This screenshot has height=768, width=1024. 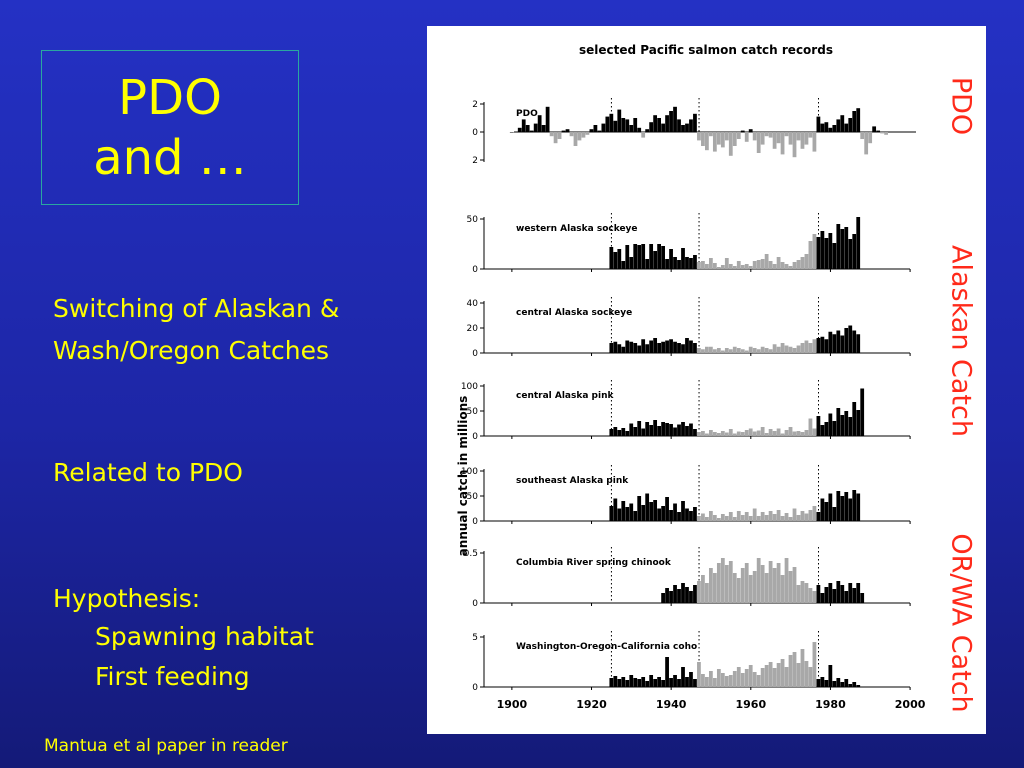 What do you see at coordinates (475, 161) in the screenshot?
I see `axis-y-tick-label: 2` at bounding box center [475, 161].